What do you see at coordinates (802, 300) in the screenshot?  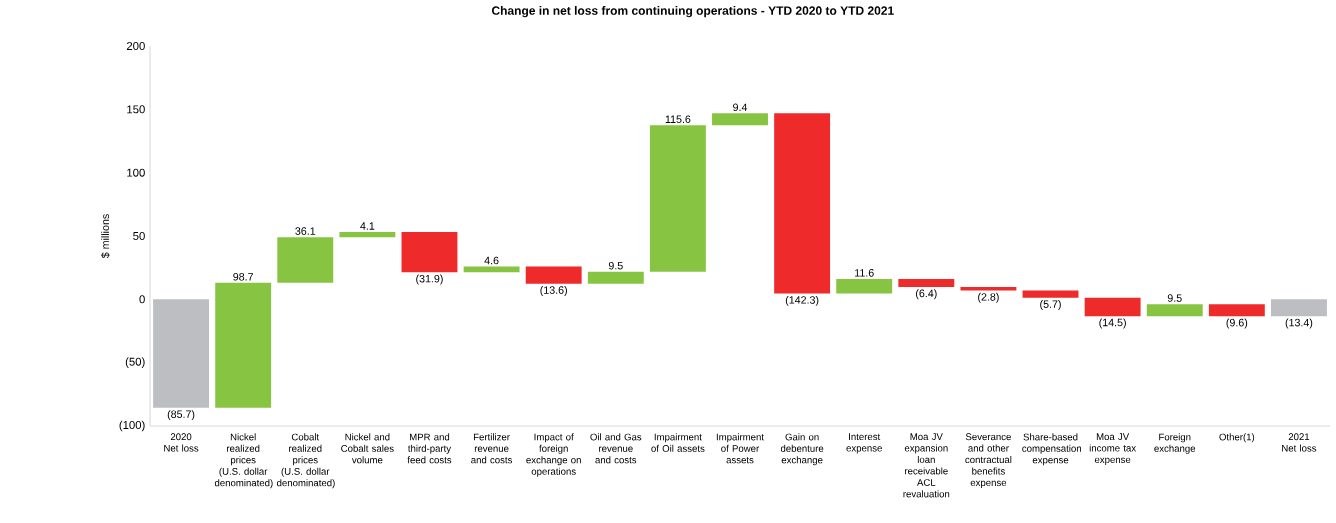 I see `data-label: (142.3)` at bounding box center [802, 300].